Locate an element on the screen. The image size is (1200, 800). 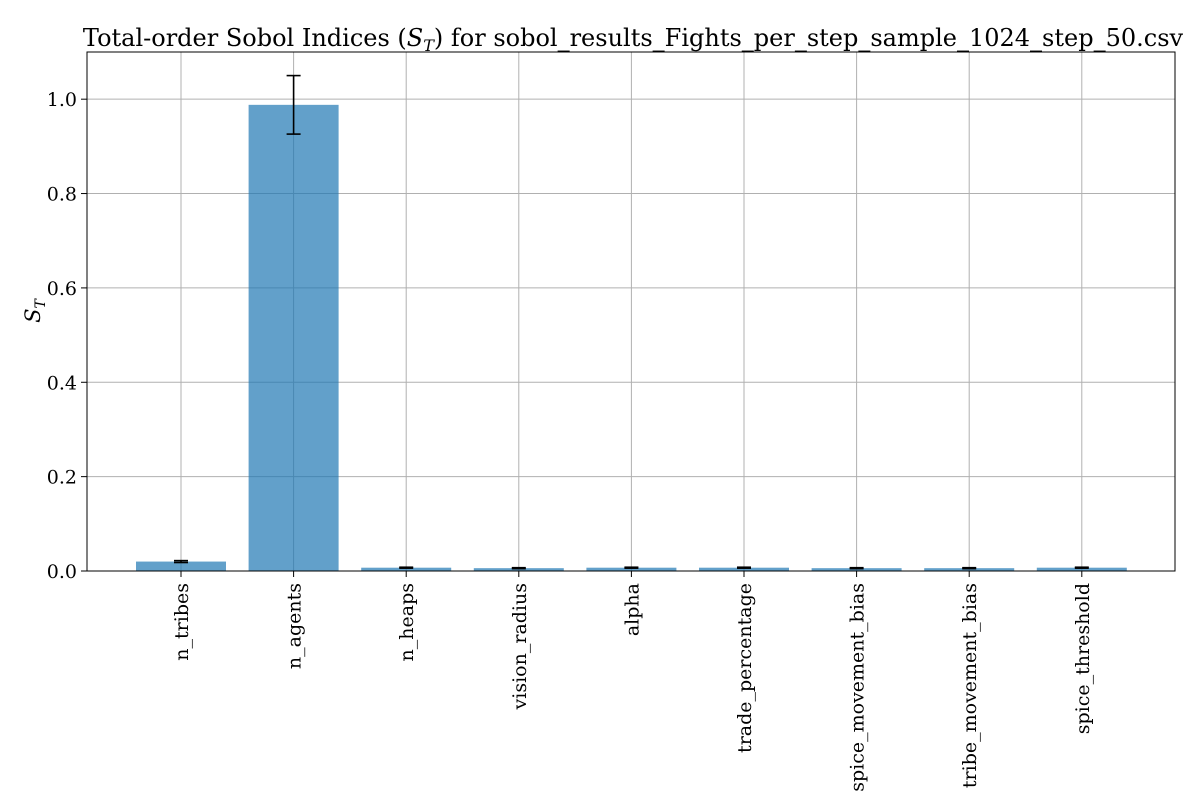
chart-title-subscript: T is located at coordinates (429, 45).